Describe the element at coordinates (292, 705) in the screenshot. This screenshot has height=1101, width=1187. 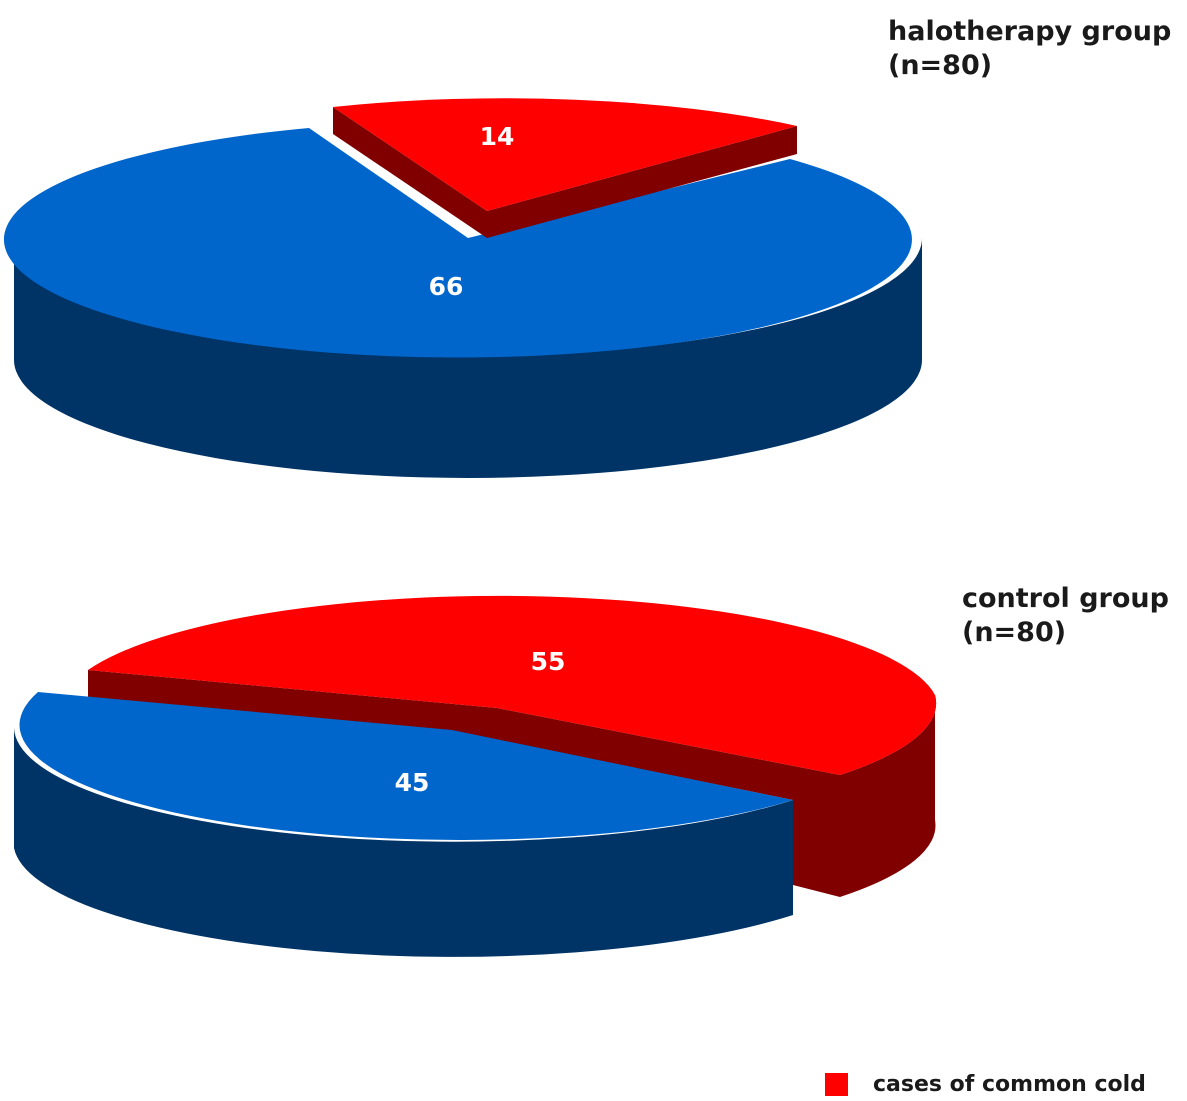
I see `control-slice-55-side` at that location.